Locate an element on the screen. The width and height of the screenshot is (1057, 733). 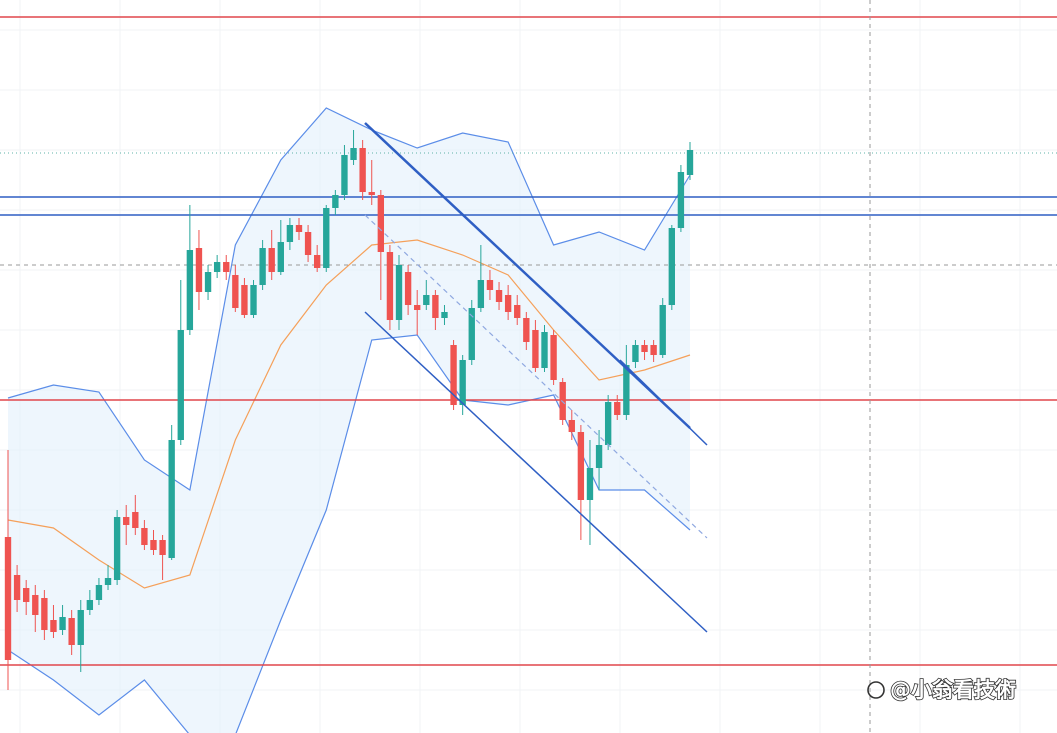
channel-mid is located at coordinates (536, 376).